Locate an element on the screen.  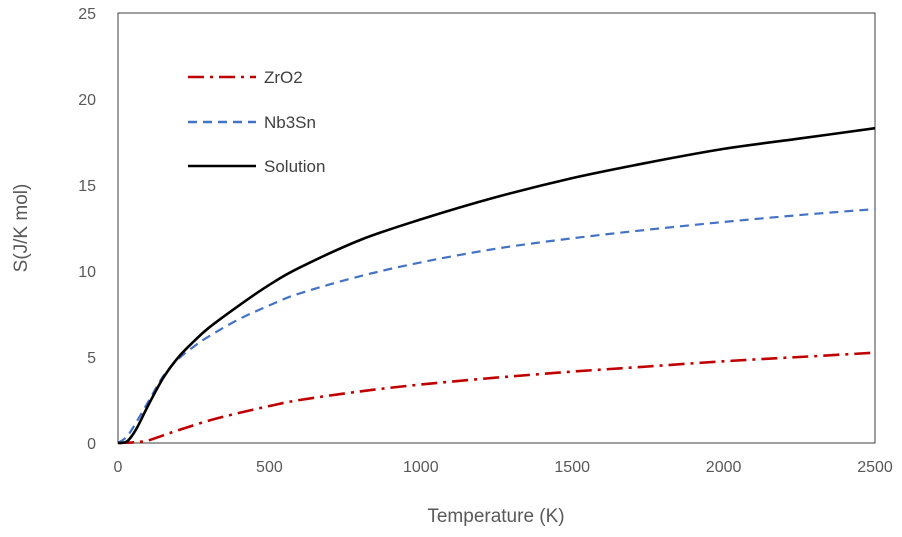
y-tick-label: 0 is located at coordinates (91, 444).